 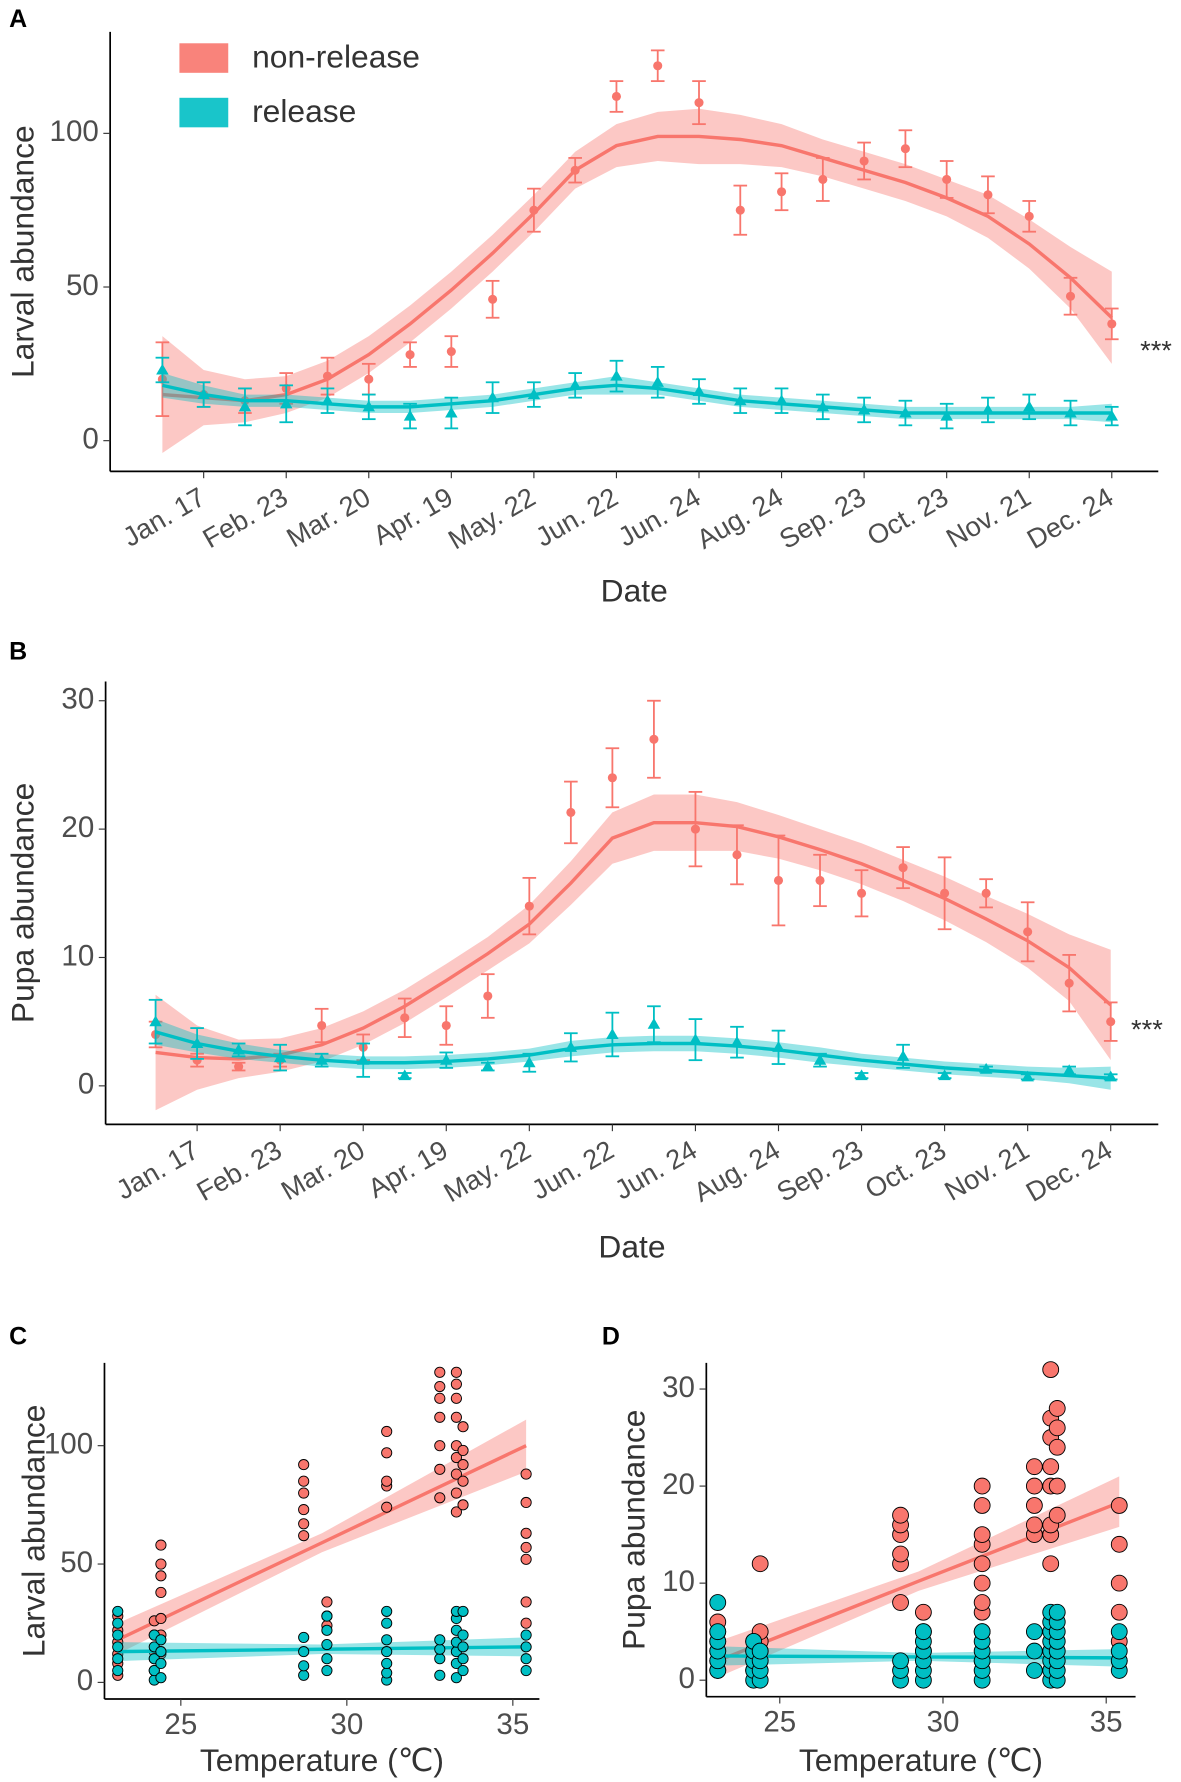 What do you see at coordinates (1156, 349) in the screenshot?
I see `annotation: ***` at bounding box center [1156, 349].